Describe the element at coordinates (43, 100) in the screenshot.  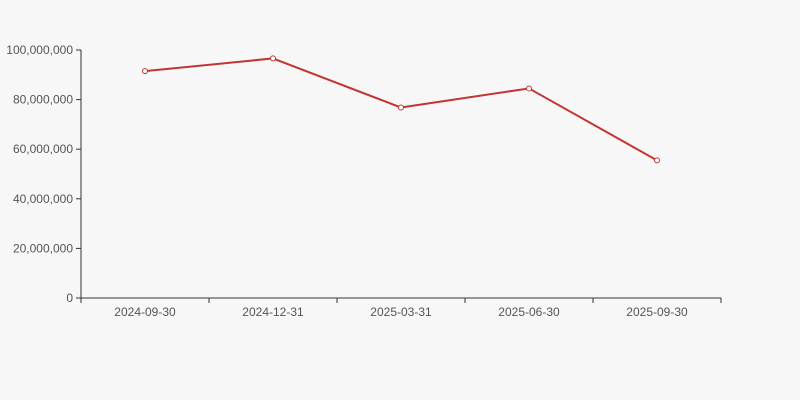
I see `y-axis-tick-label: 80,000,000` at that location.